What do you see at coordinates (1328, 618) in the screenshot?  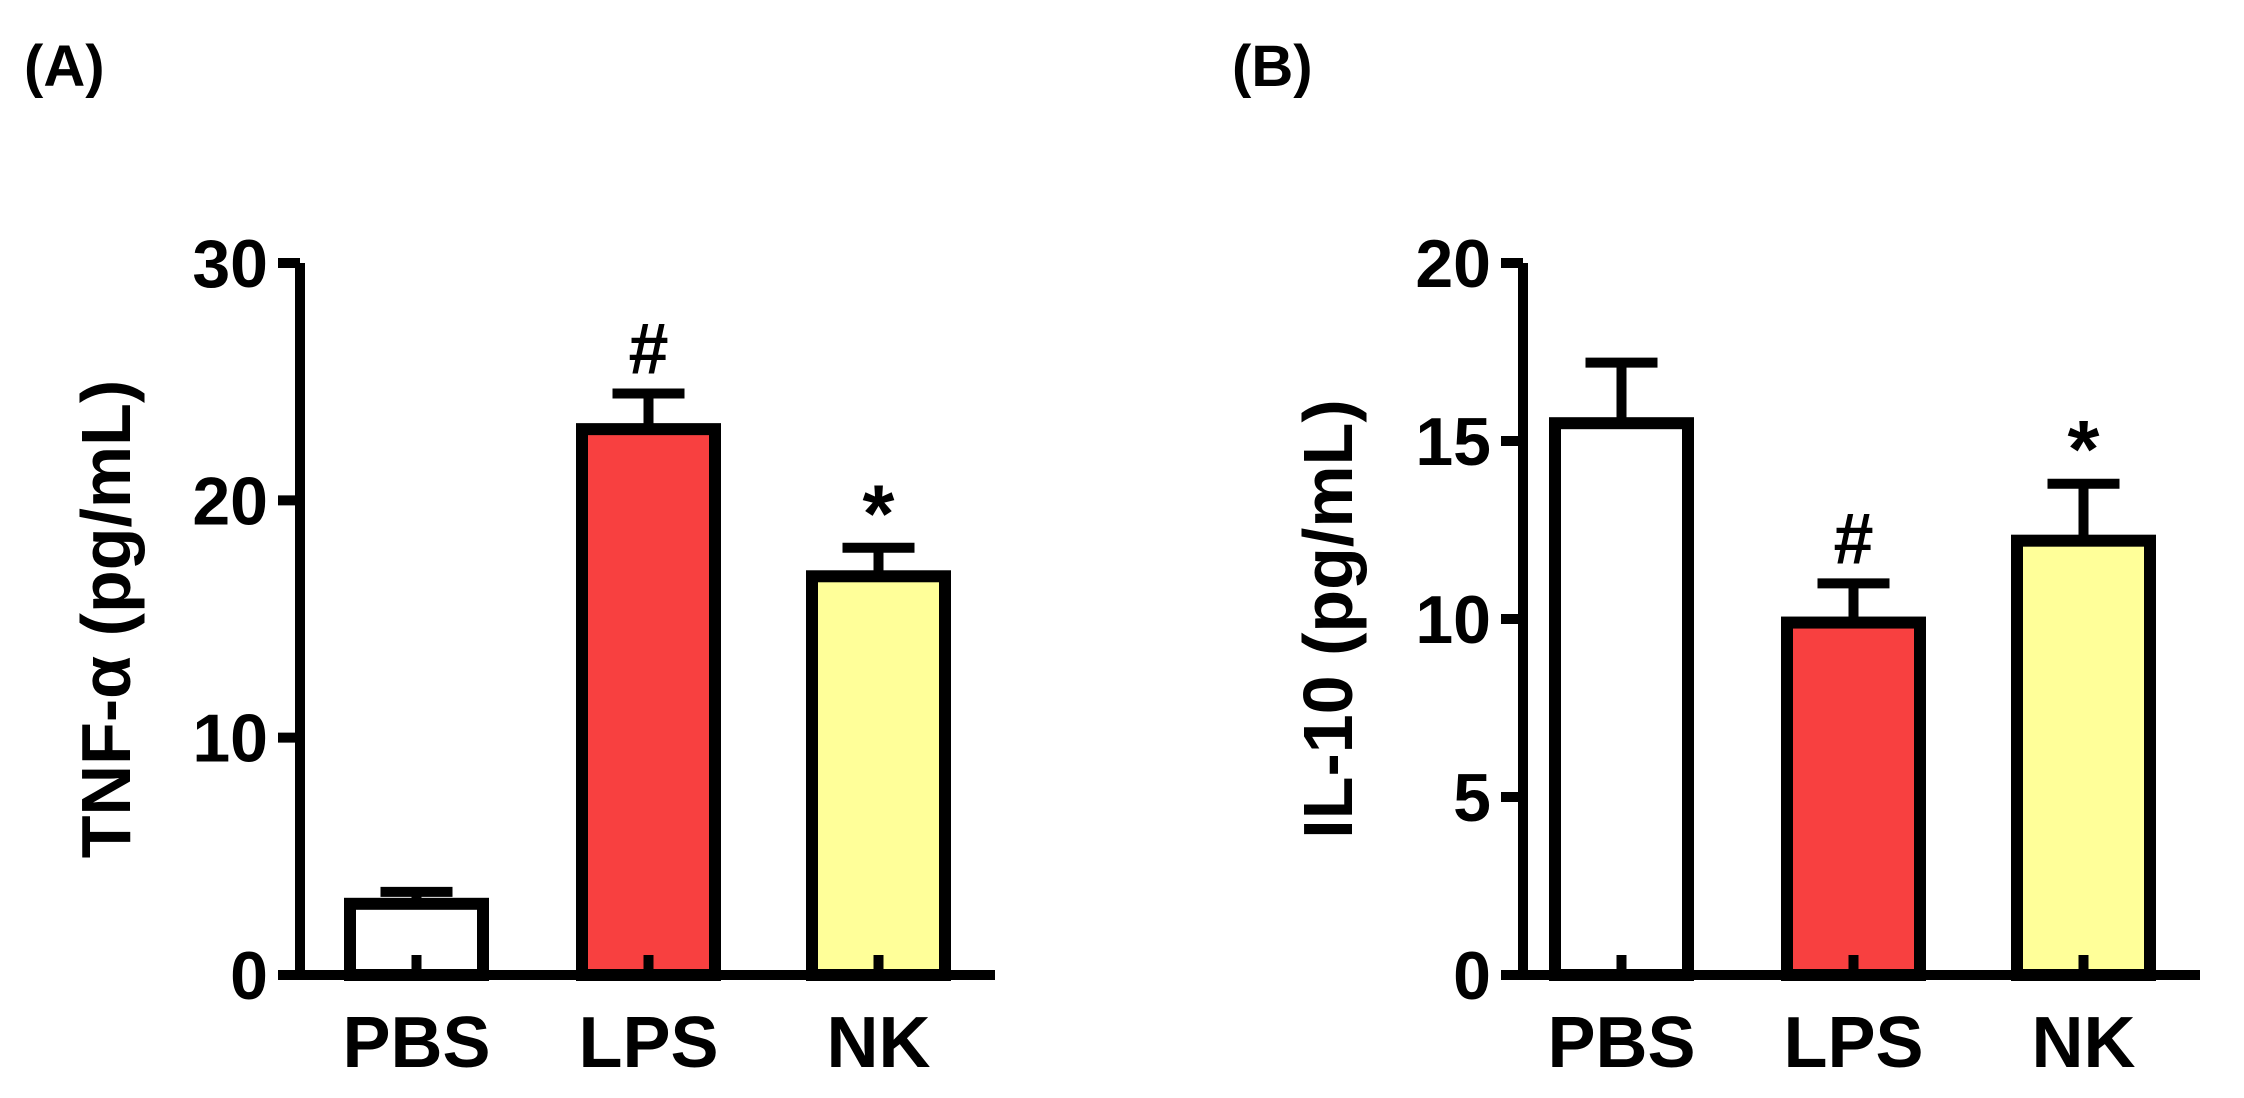 I see `y-axis-title: IL-10 (pg/mL)` at bounding box center [1328, 618].